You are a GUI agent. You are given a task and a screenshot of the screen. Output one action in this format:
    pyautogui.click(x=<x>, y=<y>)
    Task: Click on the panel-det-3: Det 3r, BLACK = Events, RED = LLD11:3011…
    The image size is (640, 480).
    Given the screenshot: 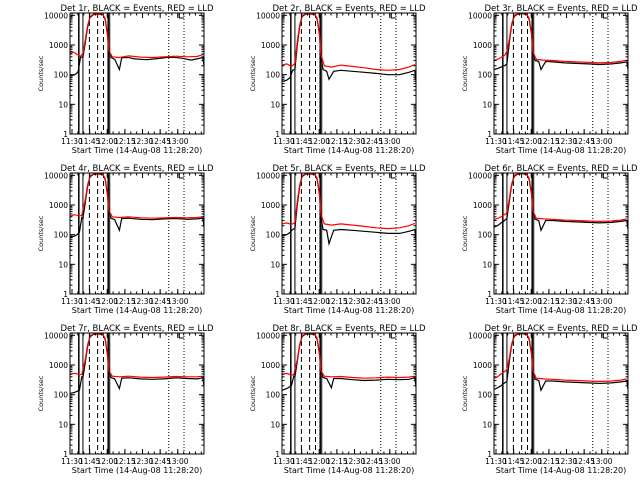 What is the action you would take?
    pyautogui.click(x=549, y=79)
    